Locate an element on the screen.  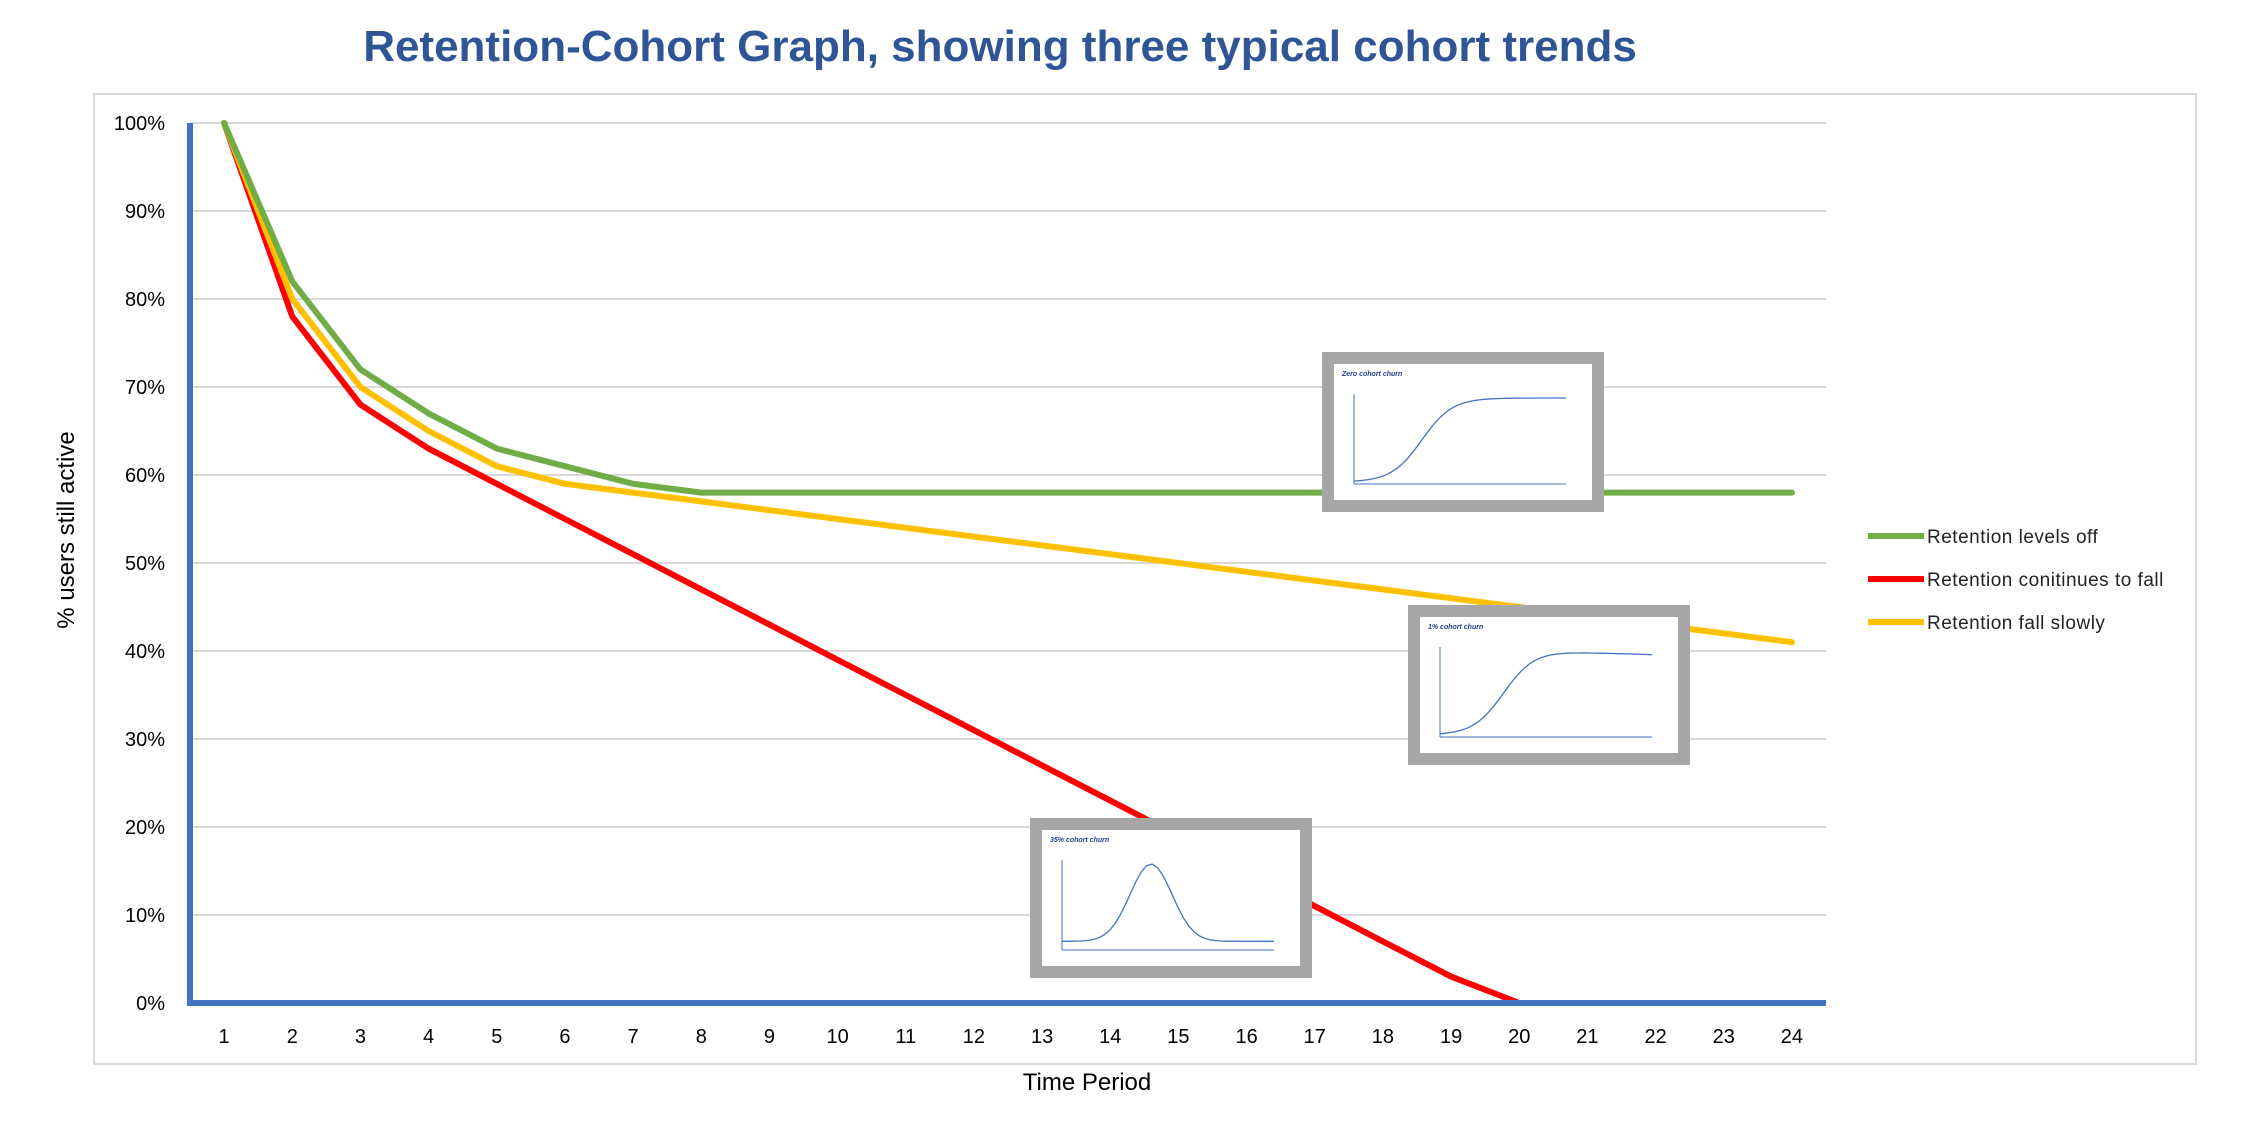
x-tick-label: 14 is located at coordinates (1110, 1037).